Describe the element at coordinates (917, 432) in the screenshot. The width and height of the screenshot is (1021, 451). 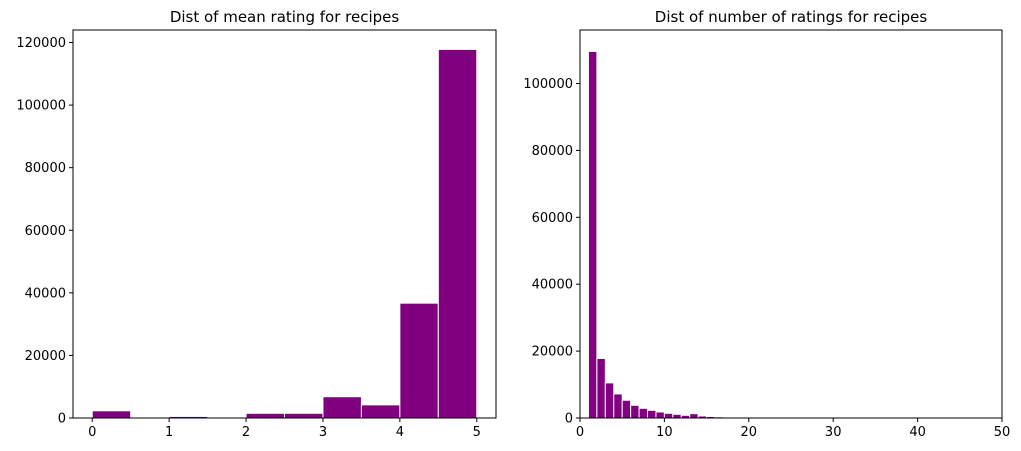
I see `x-tick-label: 40` at that location.